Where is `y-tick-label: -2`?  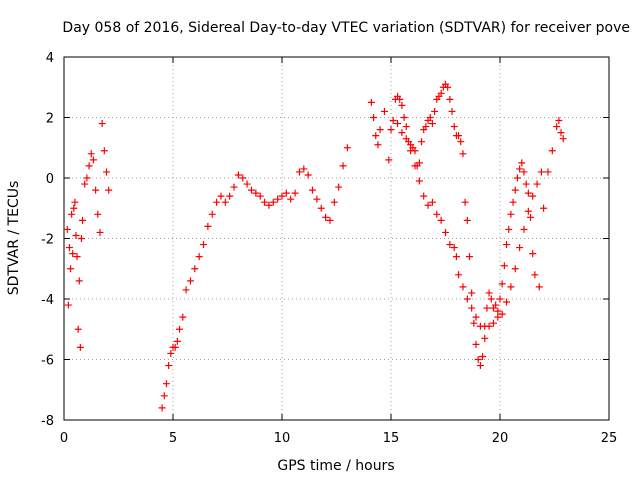 y-tick-label: -2 is located at coordinates (47, 240).